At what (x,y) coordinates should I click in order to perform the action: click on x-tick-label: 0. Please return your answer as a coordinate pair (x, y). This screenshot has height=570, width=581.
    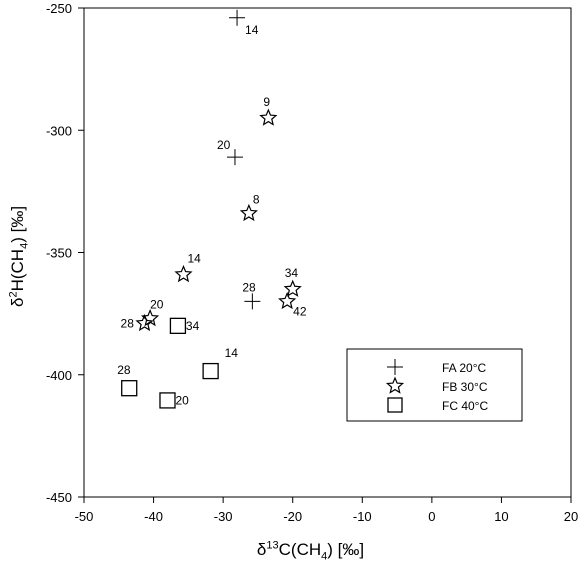
    Looking at the image, I should click on (431, 516).